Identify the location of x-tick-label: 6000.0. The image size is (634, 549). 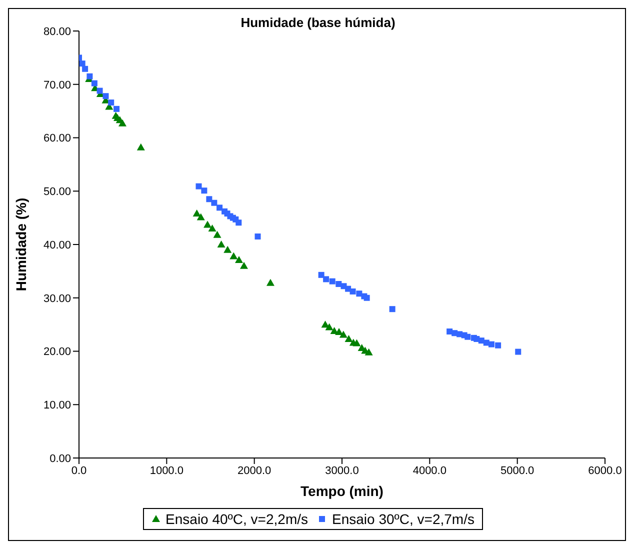
(605, 470).